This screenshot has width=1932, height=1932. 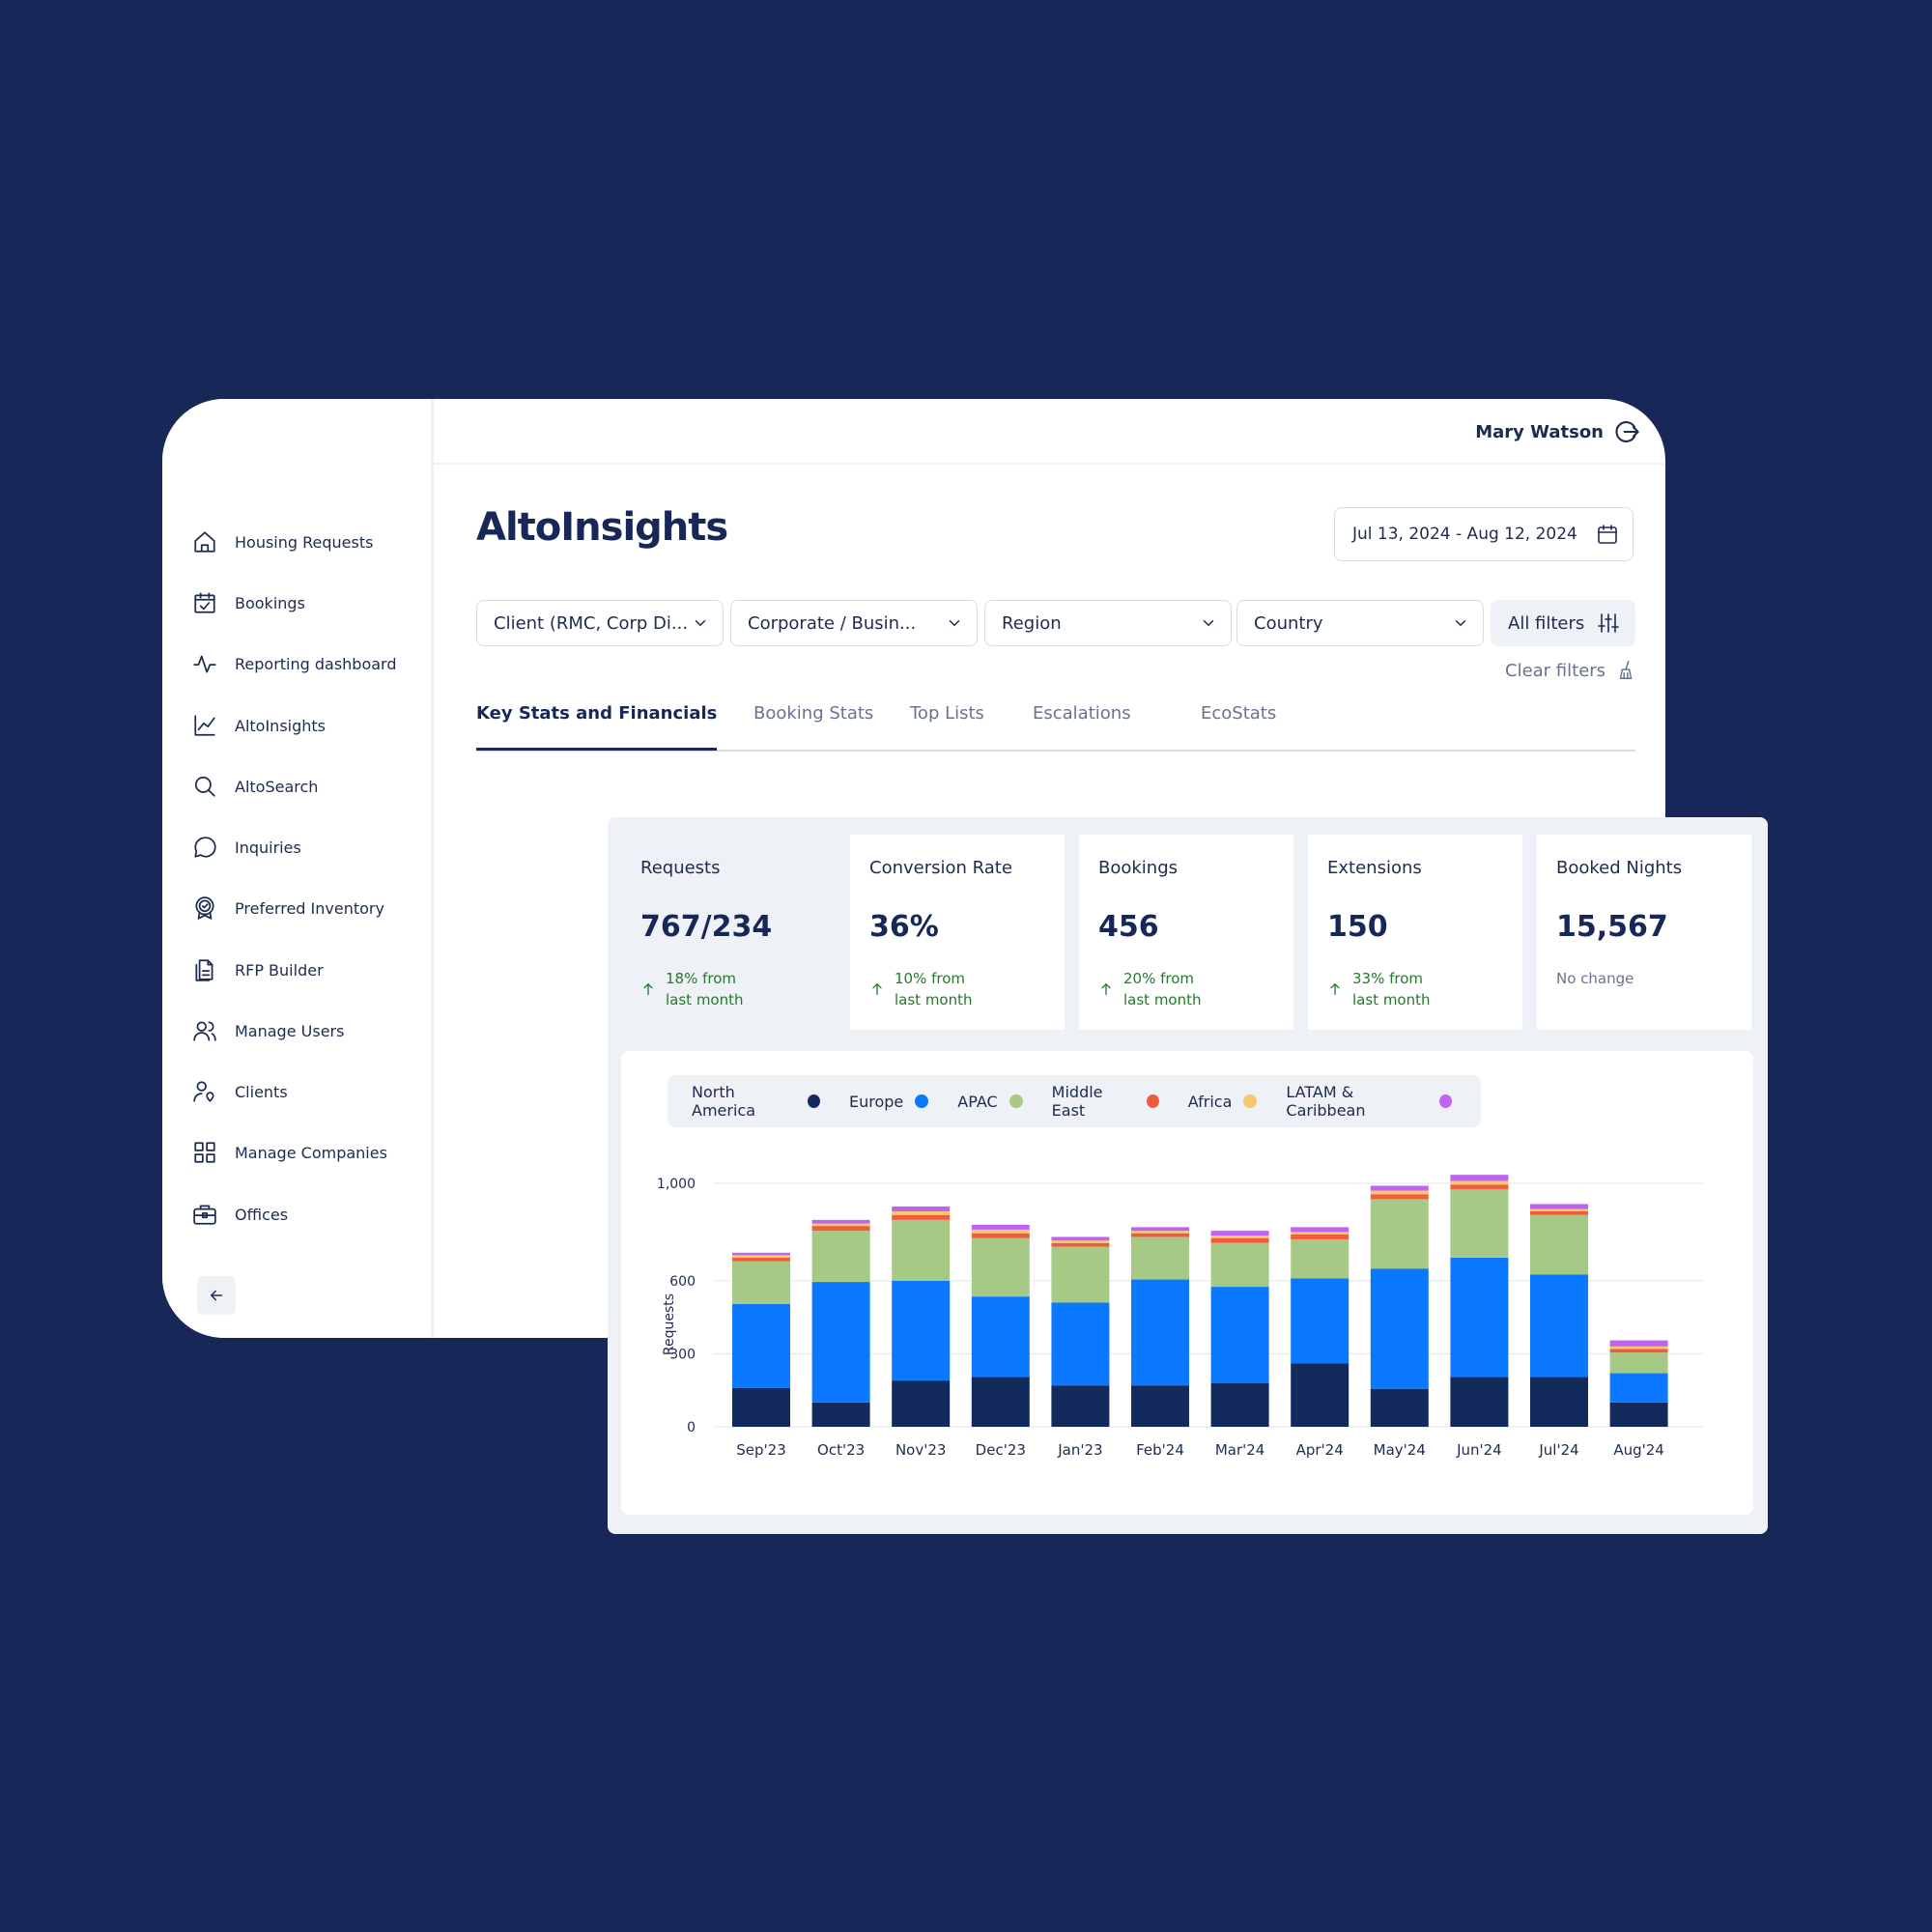 What do you see at coordinates (597, 727) in the screenshot?
I see `tab-key-stats-and-financials: Key Stats and Financials` at bounding box center [597, 727].